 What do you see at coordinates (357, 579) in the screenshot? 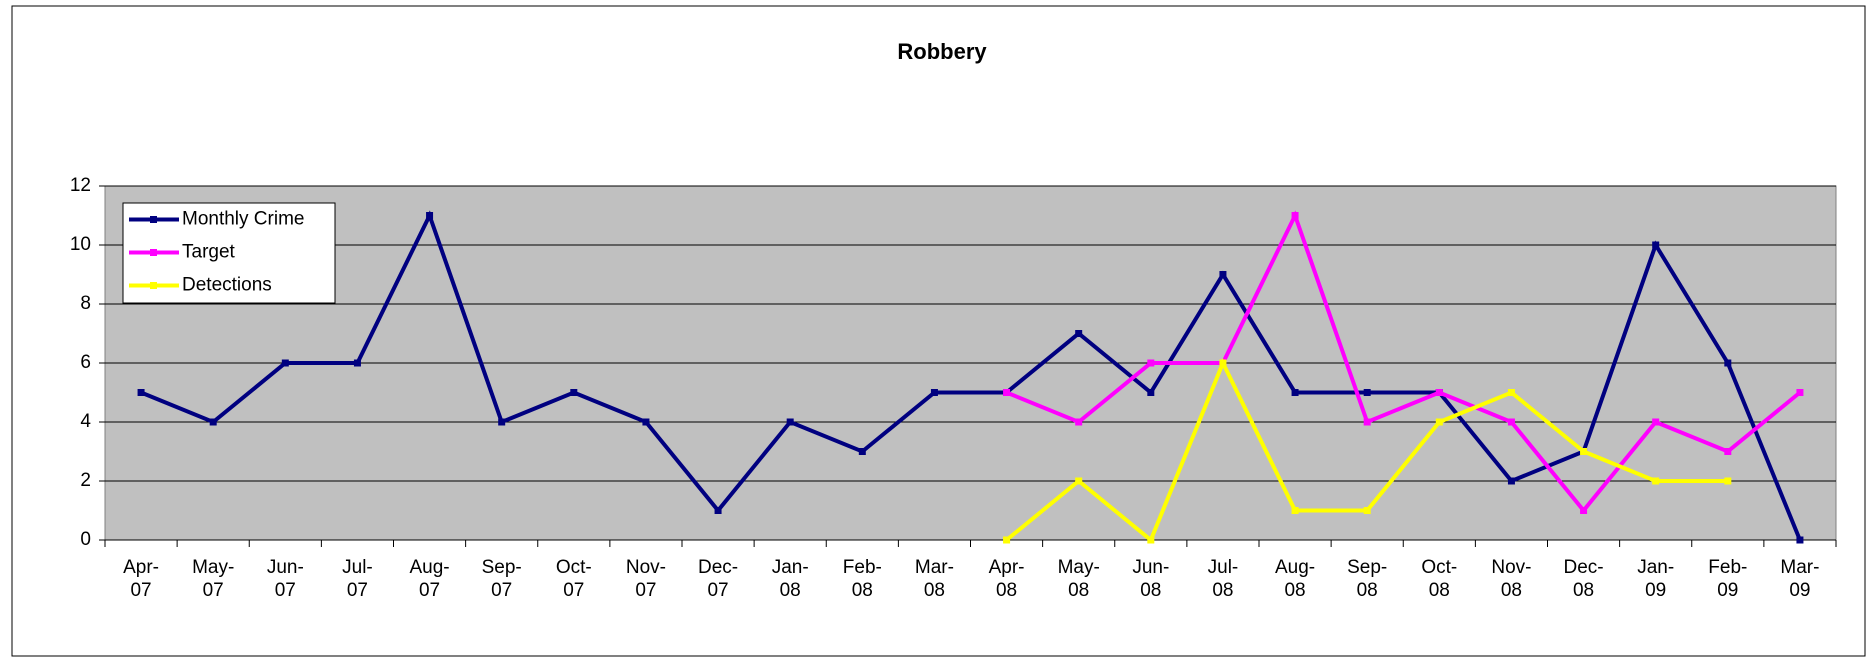
I see `x-tick-label: Jul-07` at bounding box center [357, 579].